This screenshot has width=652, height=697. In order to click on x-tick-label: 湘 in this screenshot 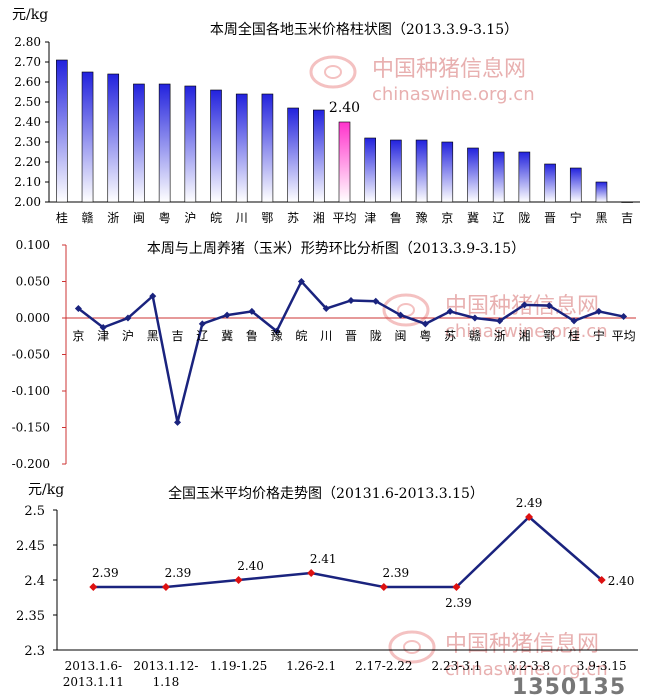, I will do `click(319, 217)`.